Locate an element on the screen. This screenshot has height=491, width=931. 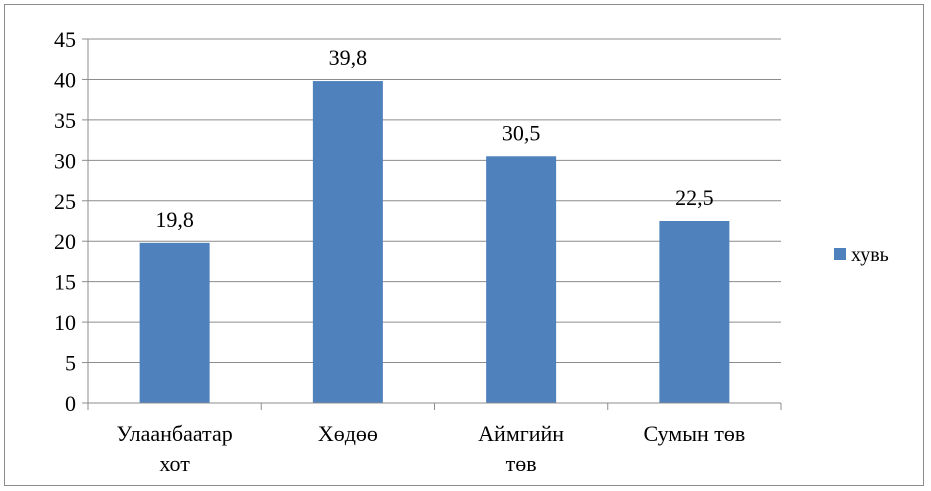
legend-label: хувь is located at coordinates (870, 255).